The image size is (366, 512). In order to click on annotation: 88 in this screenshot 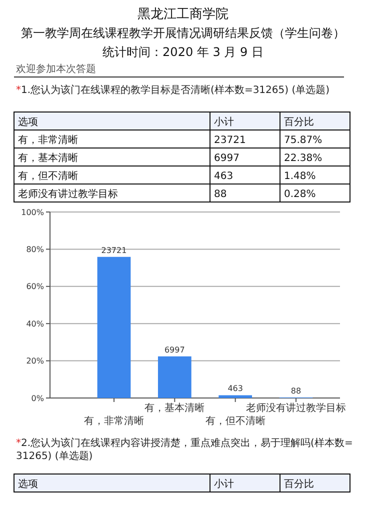, I will do `click(296, 391)`.